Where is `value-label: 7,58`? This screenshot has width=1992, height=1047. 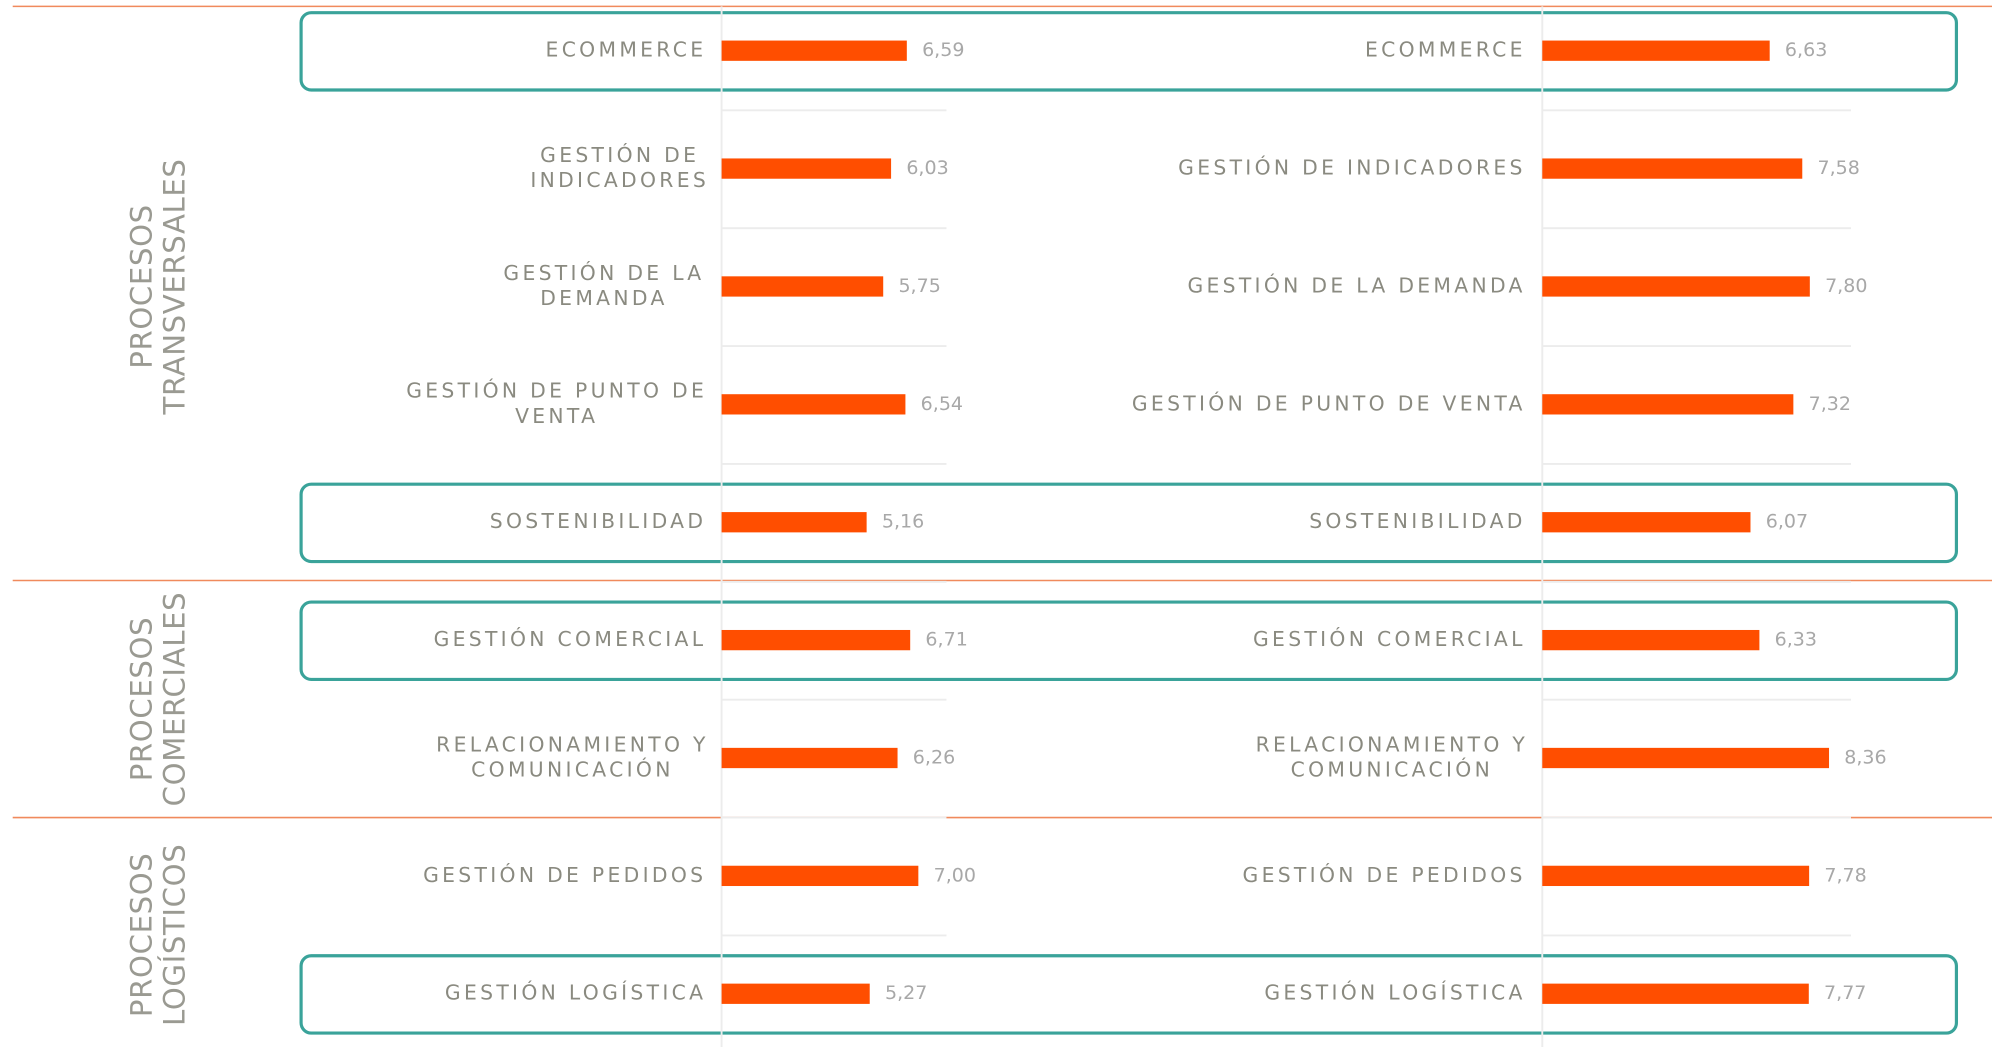
value-label: 7,58 is located at coordinates (1839, 168).